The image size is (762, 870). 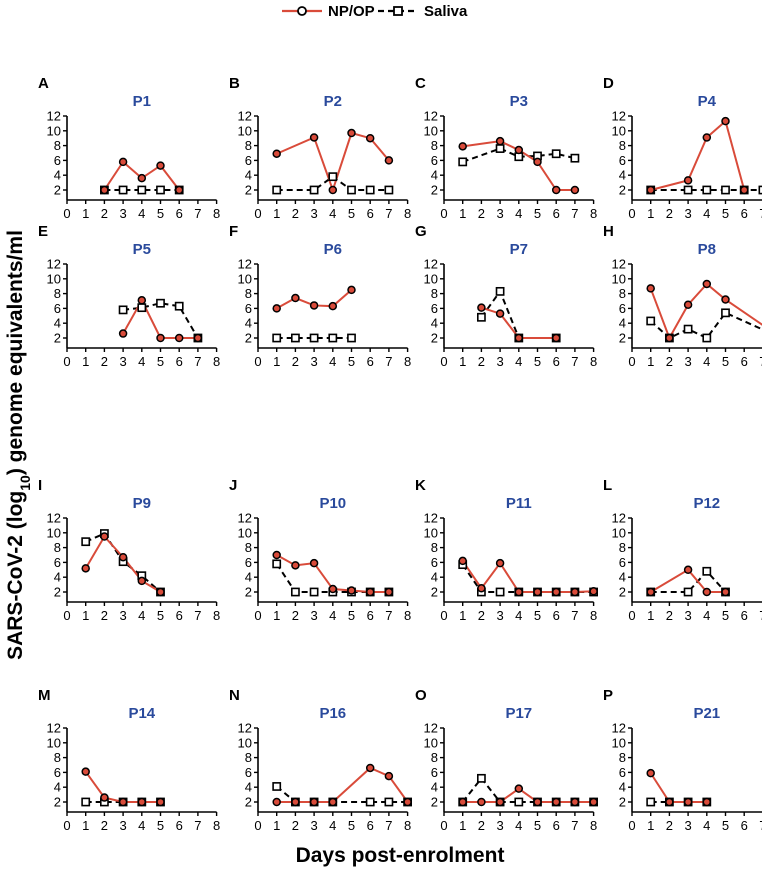 I want to click on panel-letter-n: N, so click(x=234, y=695).